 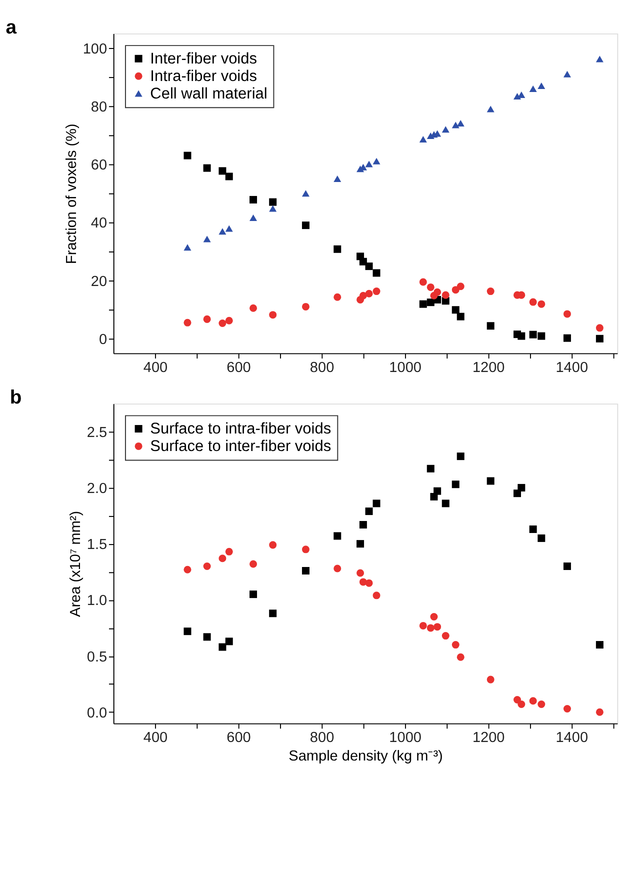 What do you see at coordinates (488, 738) in the screenshot?
I see `x-tick-label: 1200` at bounding box center [488, 738].